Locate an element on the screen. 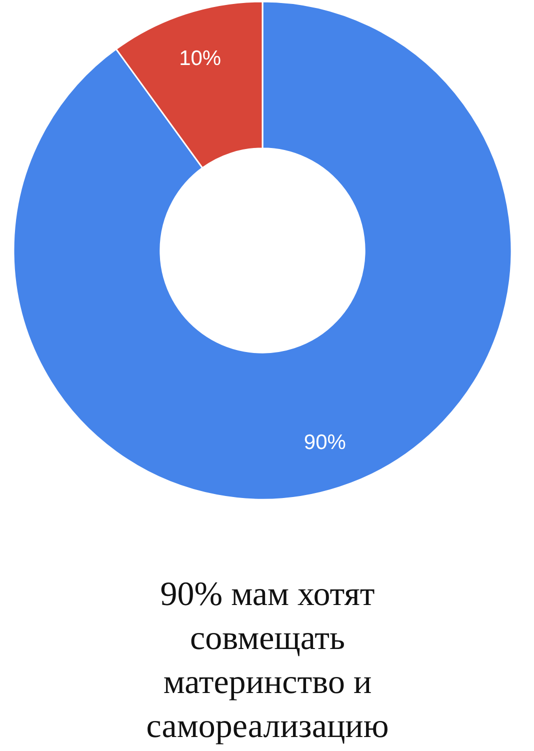 This screenshot has width=534, height=751. data-label: 90% is located at coordinates (325, 442).